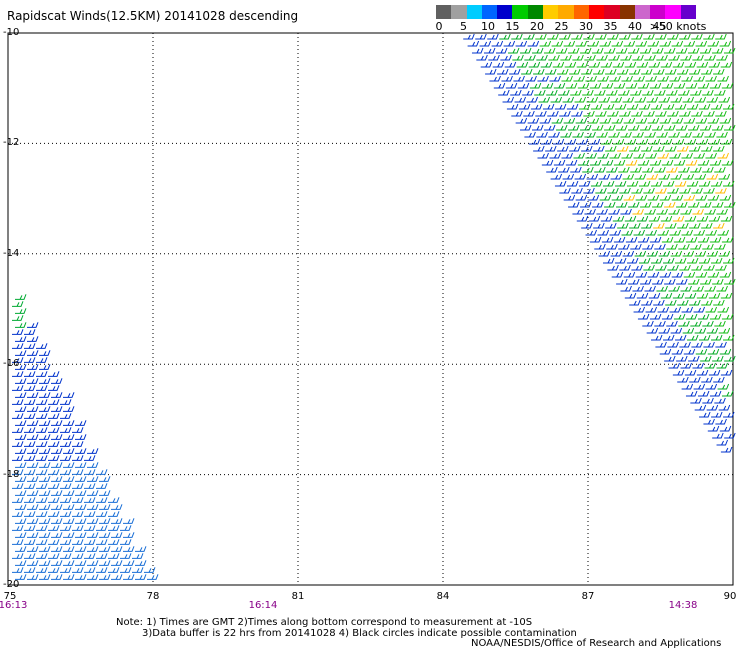 This screenshot has height=650, width=740. Describe the element at coordinates (10, 596) in the screenshot. I see `lon-tick-label: 75` at that location.